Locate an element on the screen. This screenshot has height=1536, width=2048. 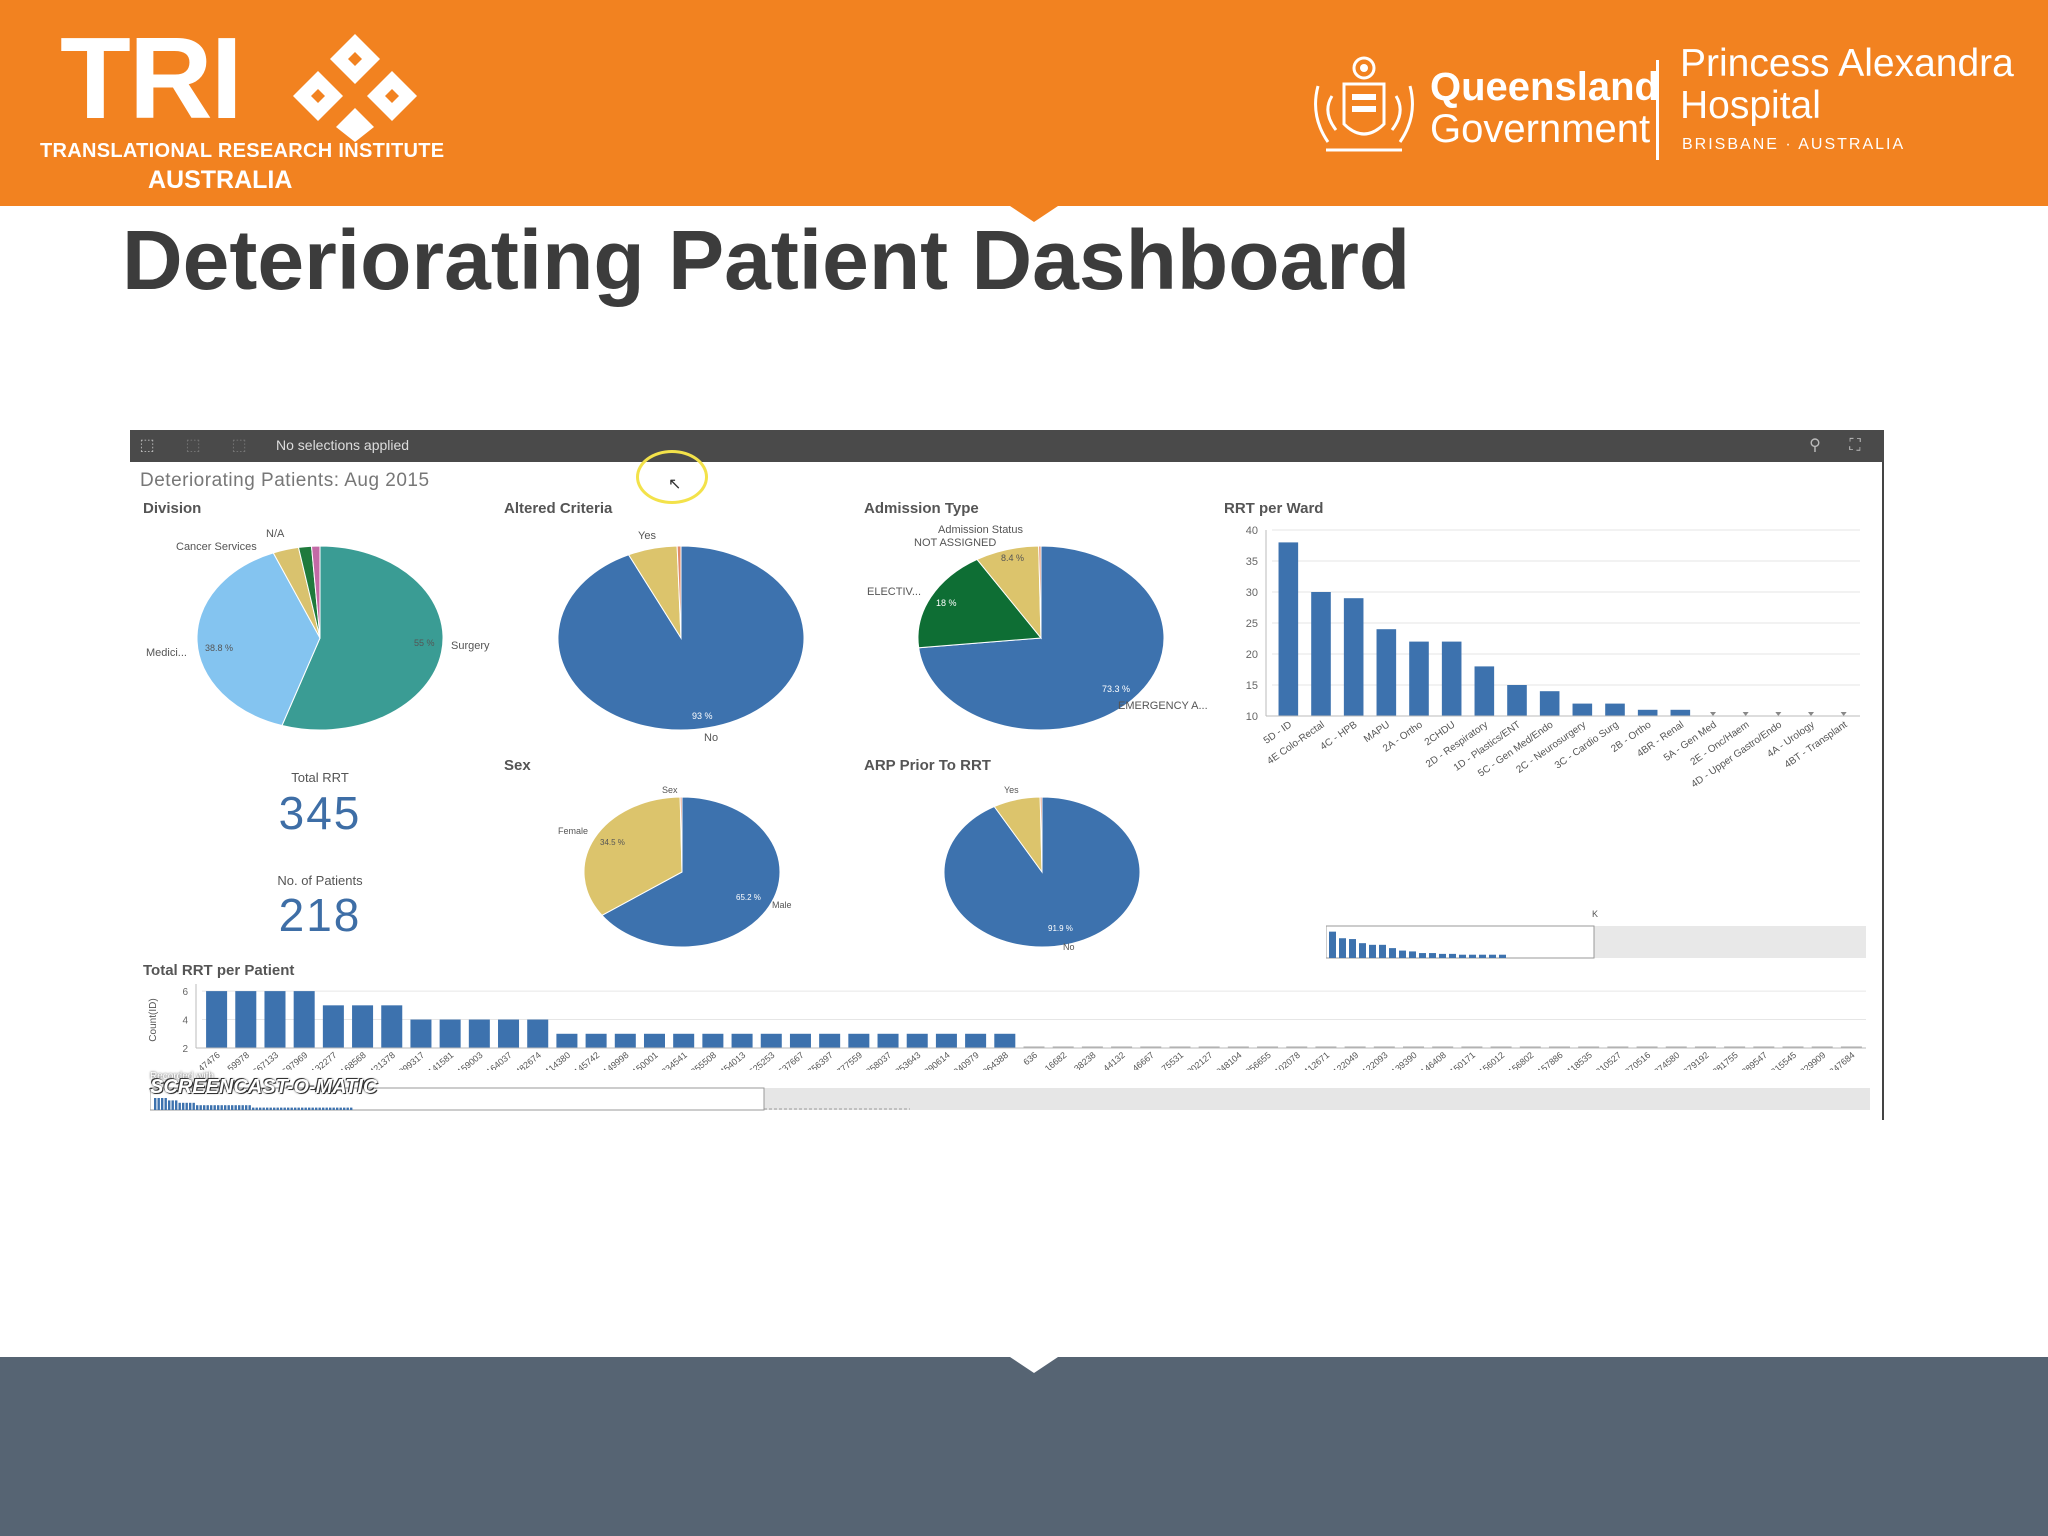
y-tick-label: 15 is located at coordinates (1252, 686).